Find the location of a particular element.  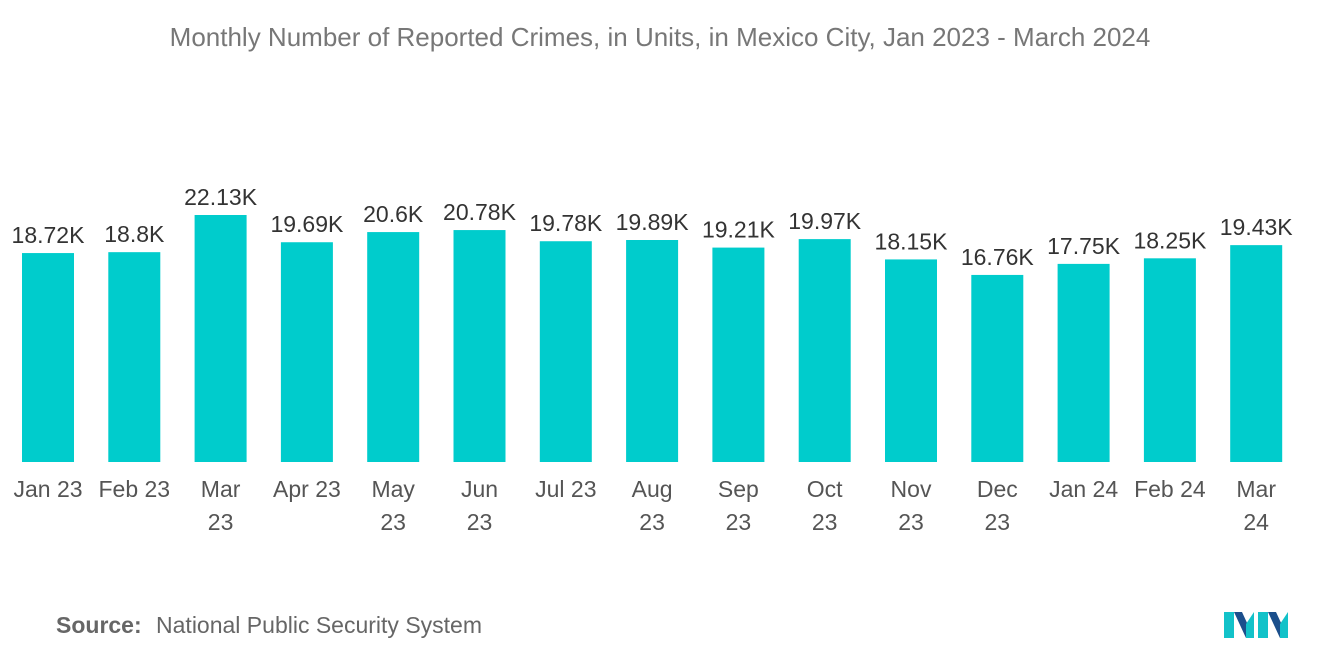

x-tick-label: Feb 23 is located at coordinates (134, 489).